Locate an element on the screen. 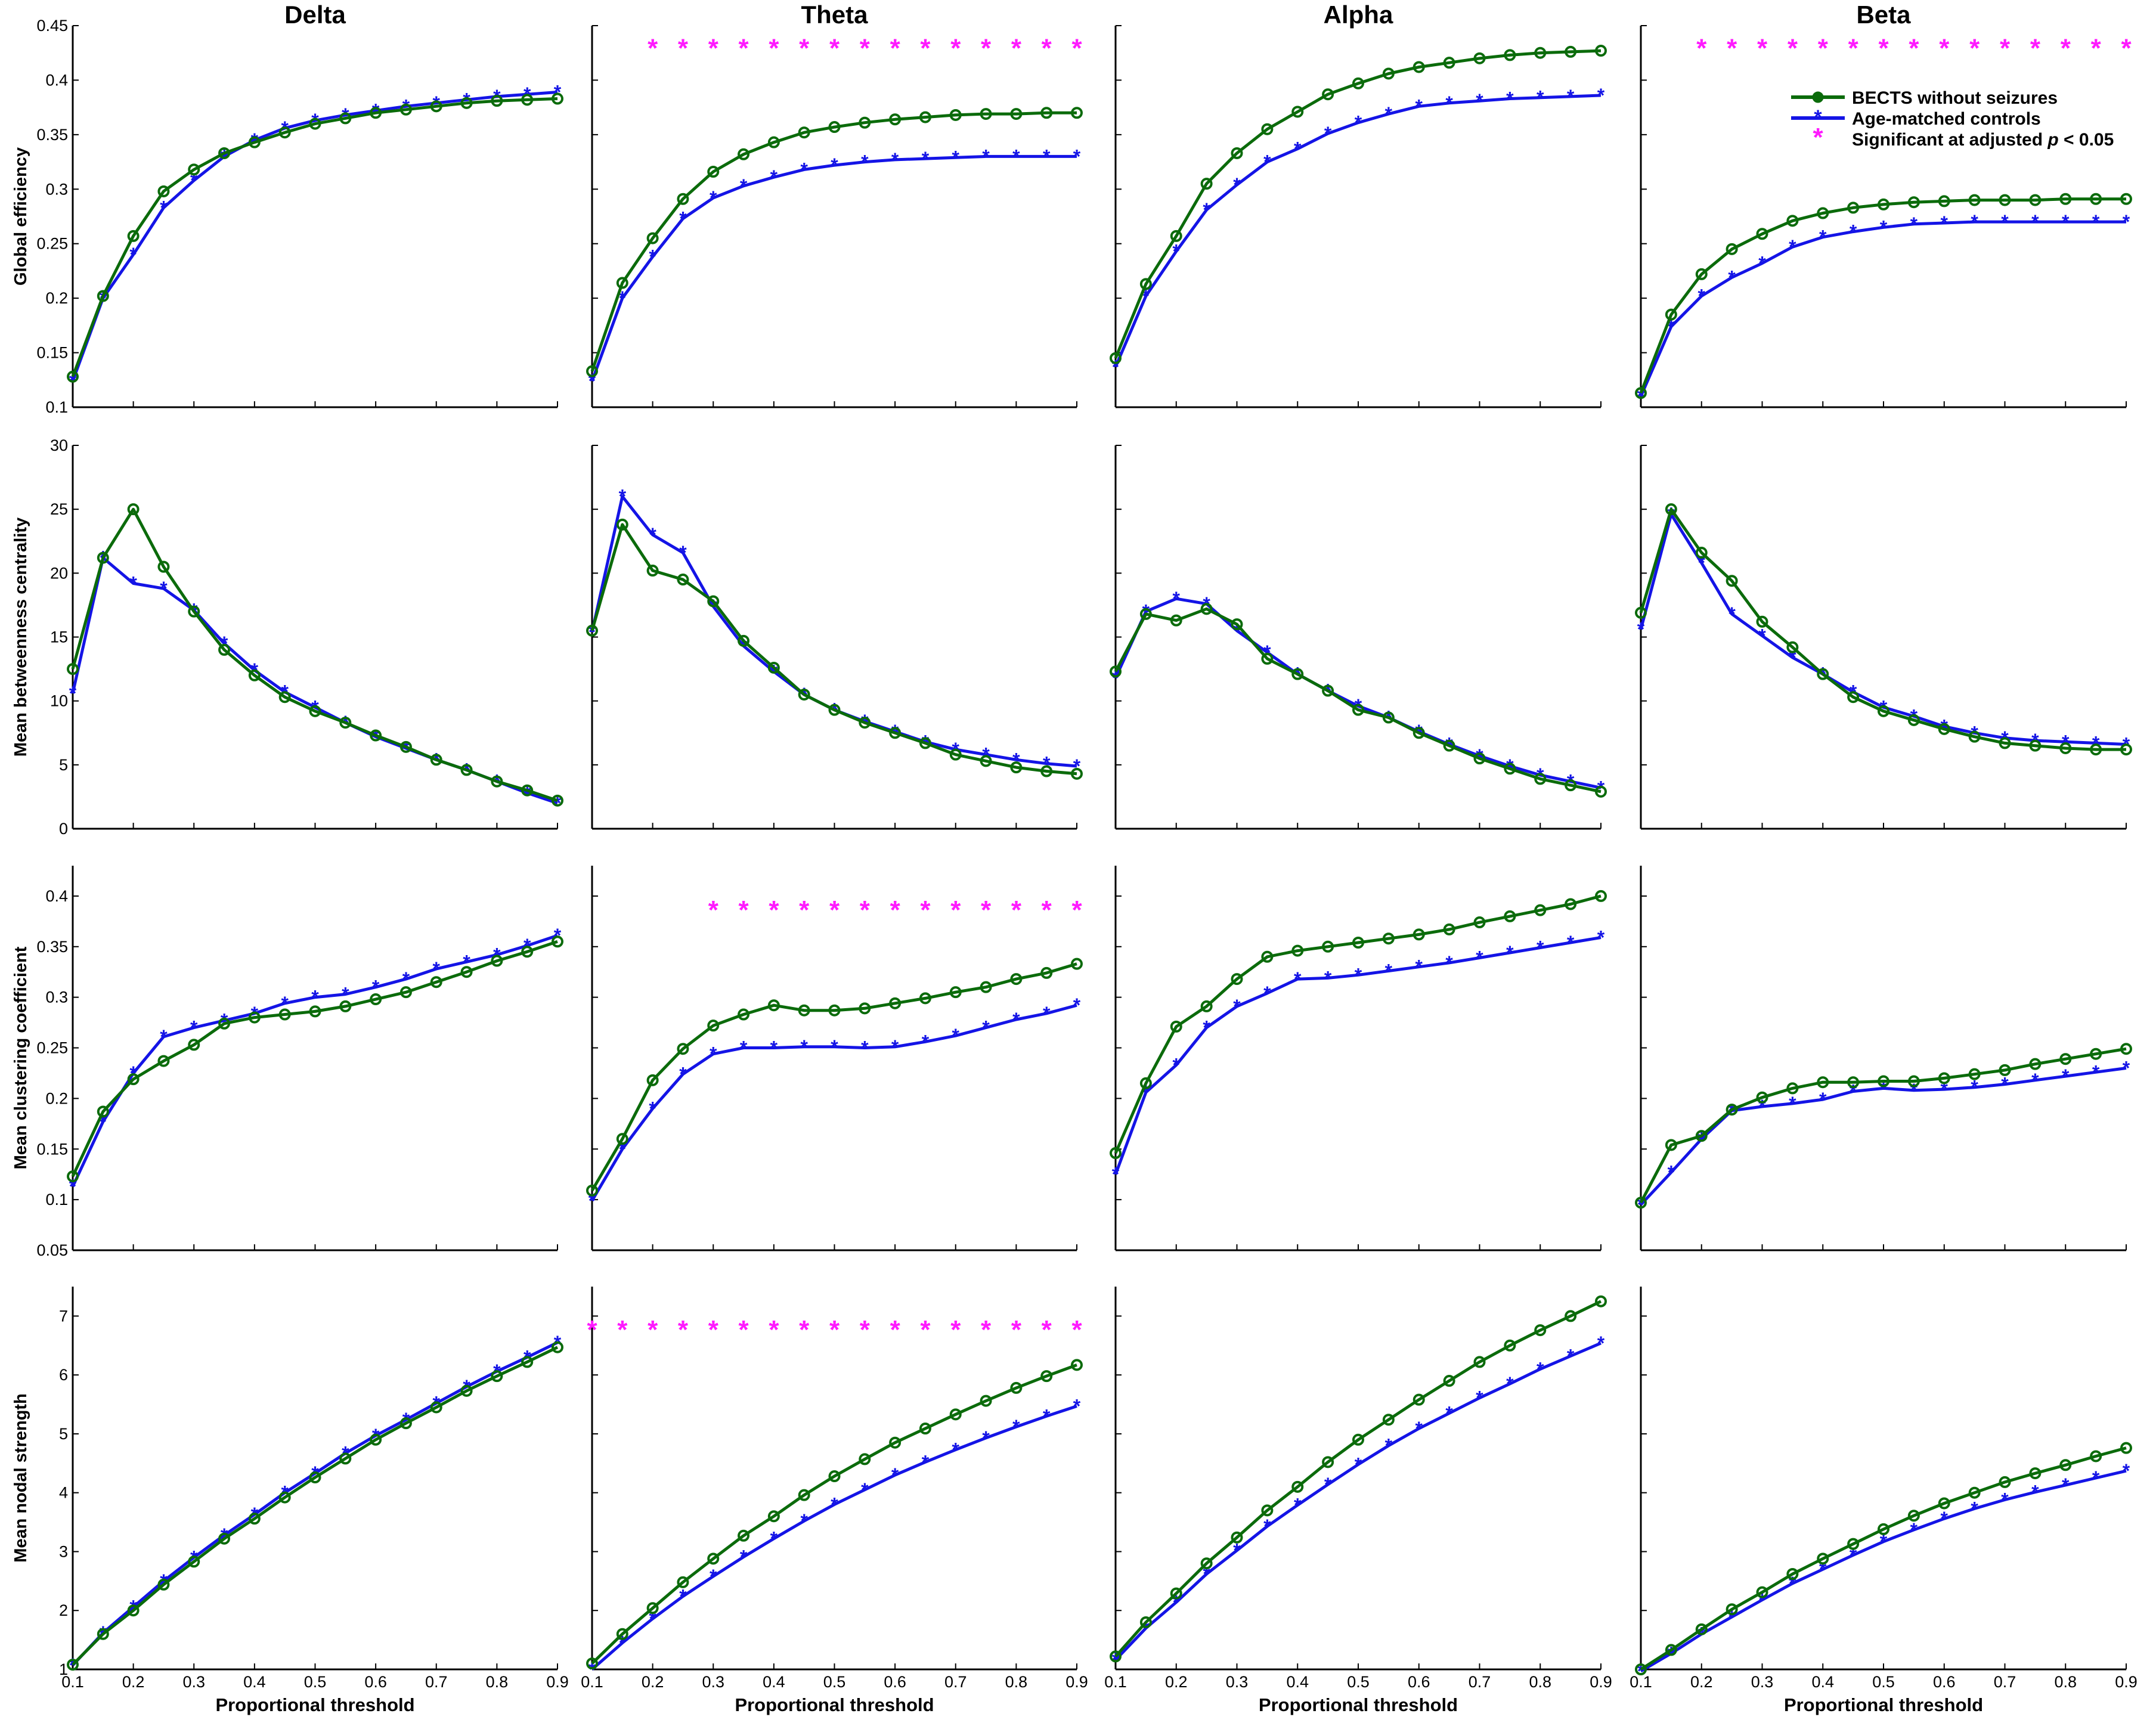  x-tick-label: 0.8 is located at coordinates (2065, 1682).